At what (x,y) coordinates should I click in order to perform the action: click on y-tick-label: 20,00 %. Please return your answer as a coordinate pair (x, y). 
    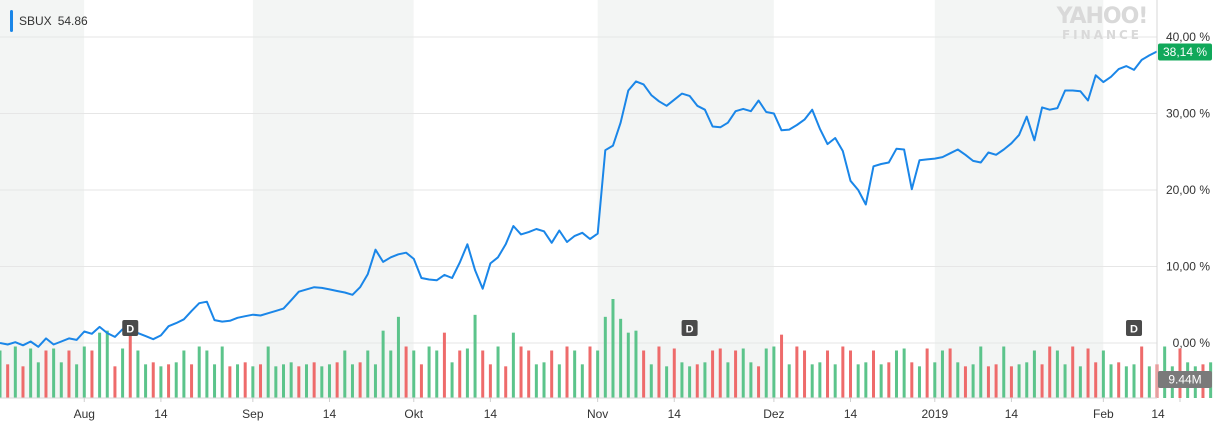
    Looking at the image, I should click on (1188, 190).